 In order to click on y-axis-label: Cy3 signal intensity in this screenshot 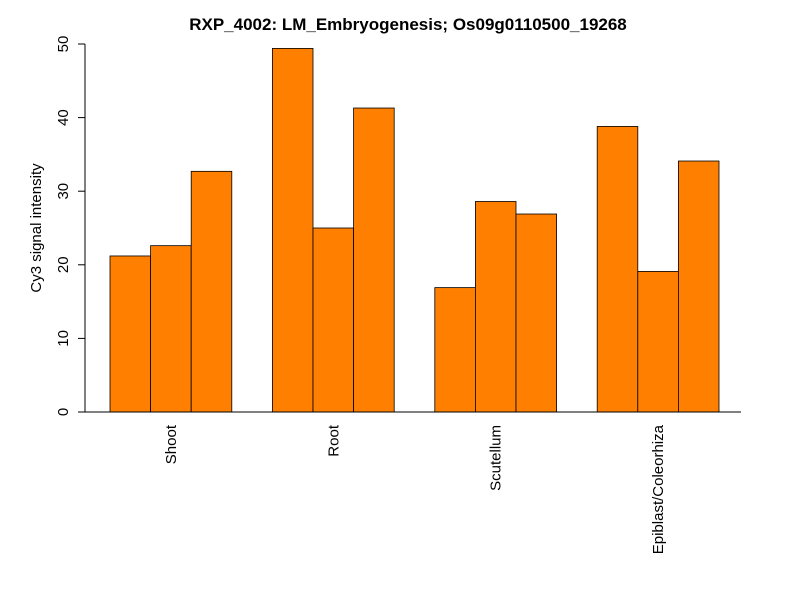, I will do `click(36, 228)`.